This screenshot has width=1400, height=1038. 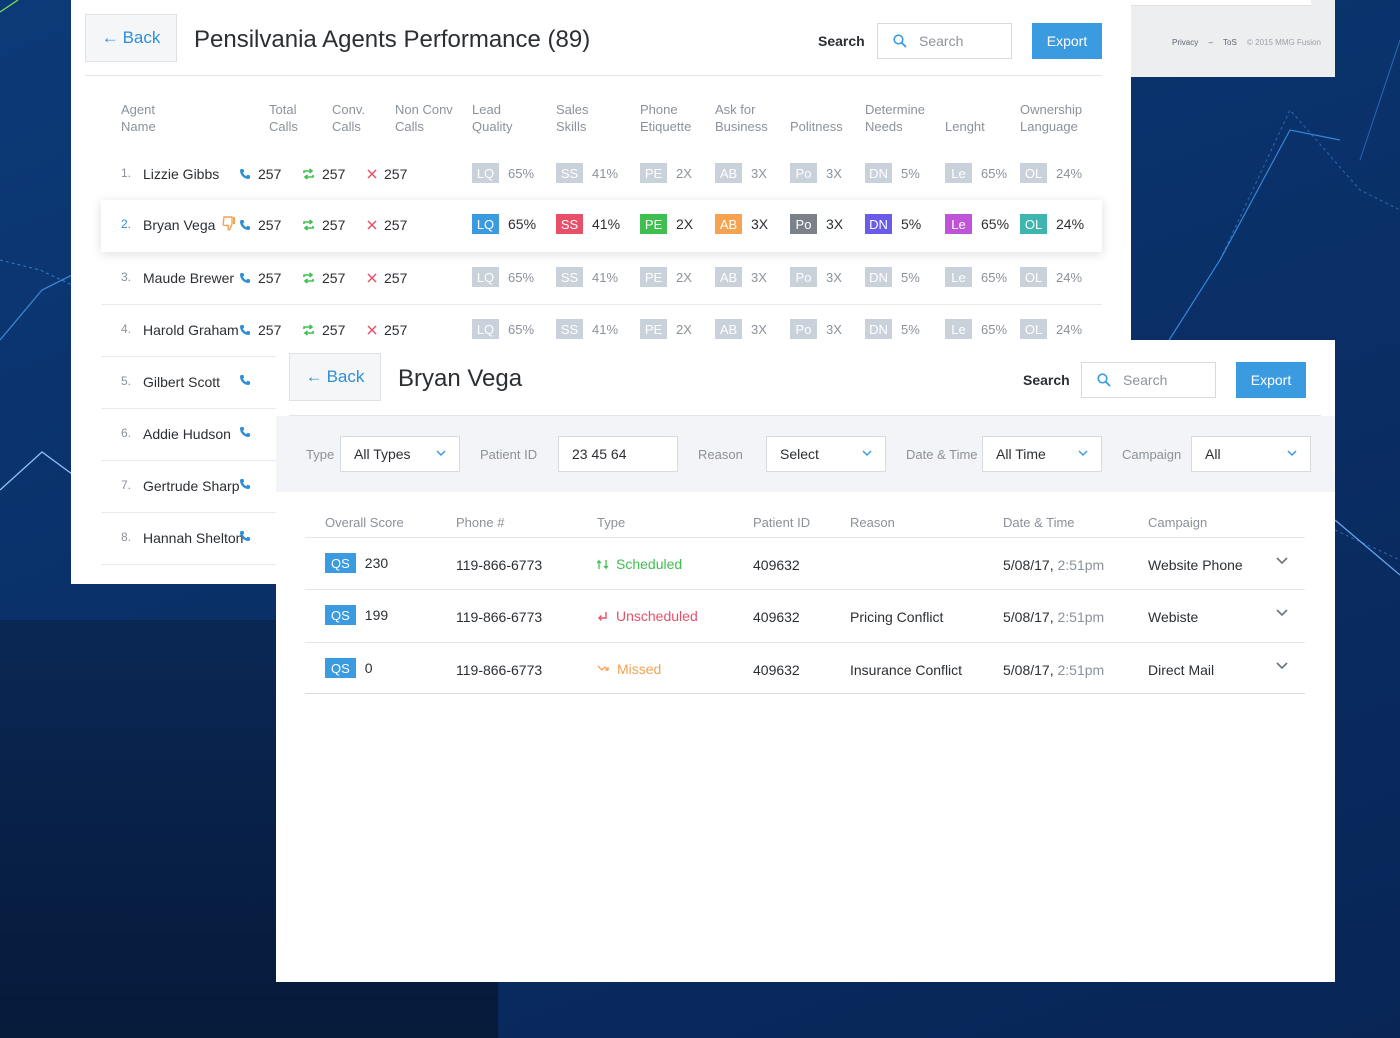 I want to click on reason-select: Select, so click(x=826, y=454).